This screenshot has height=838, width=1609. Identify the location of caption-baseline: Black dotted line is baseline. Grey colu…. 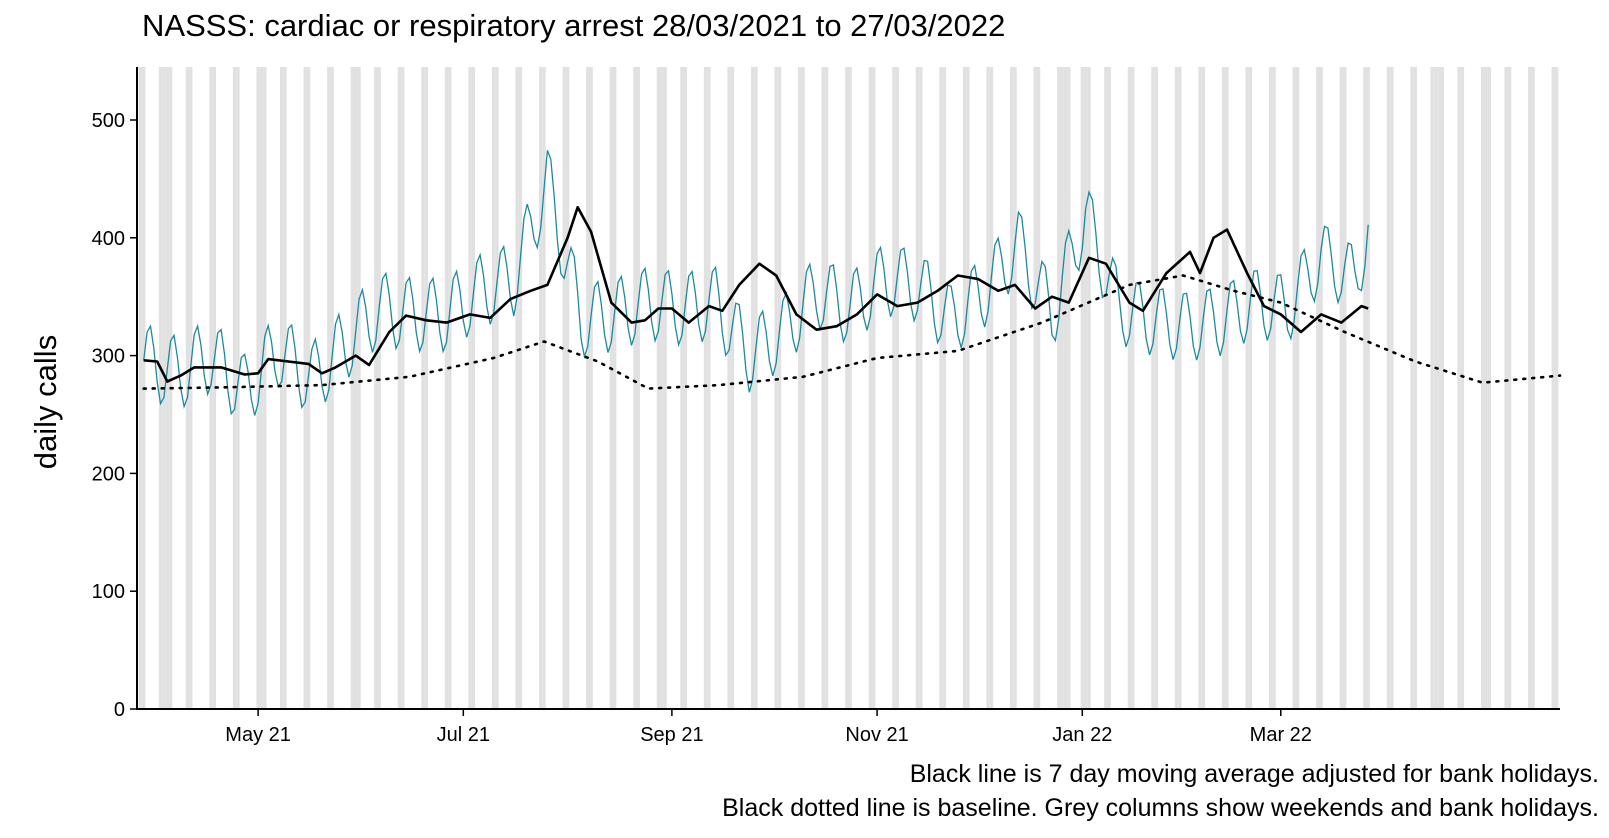
(1160, 808).